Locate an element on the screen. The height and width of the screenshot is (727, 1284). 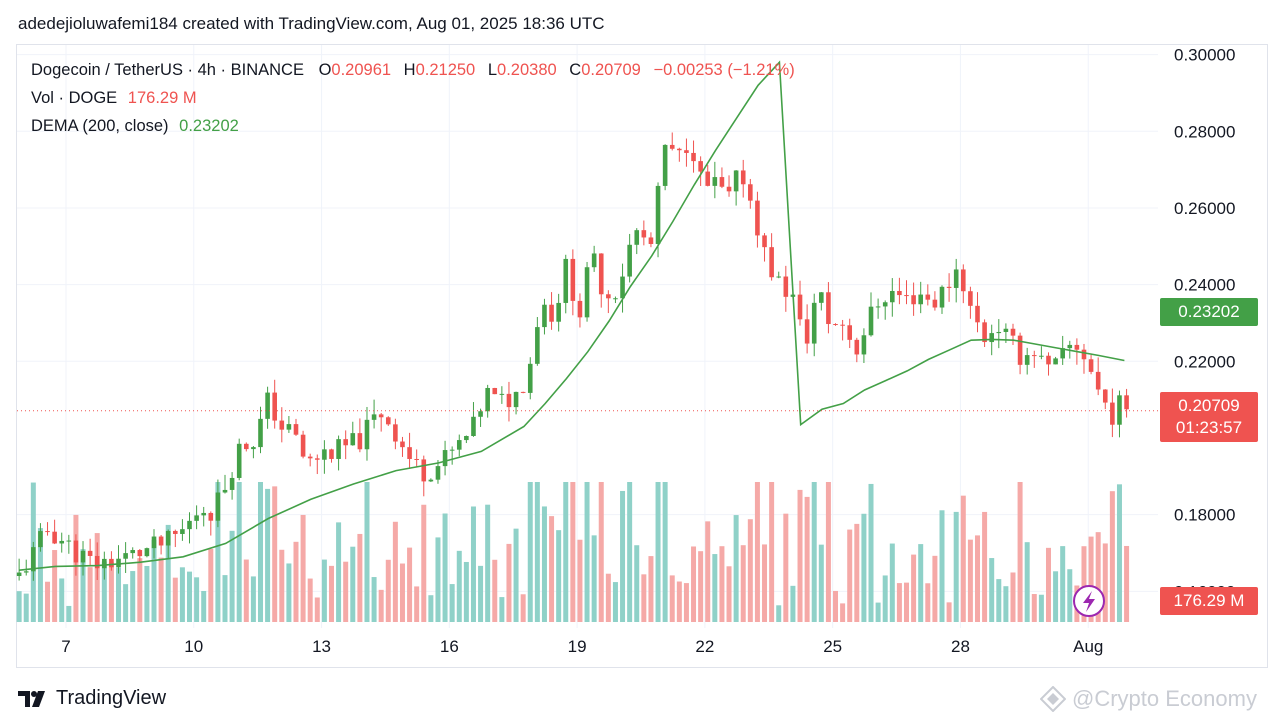
y-tick-label: 0.24000 is located at coordinates (1204, 285).